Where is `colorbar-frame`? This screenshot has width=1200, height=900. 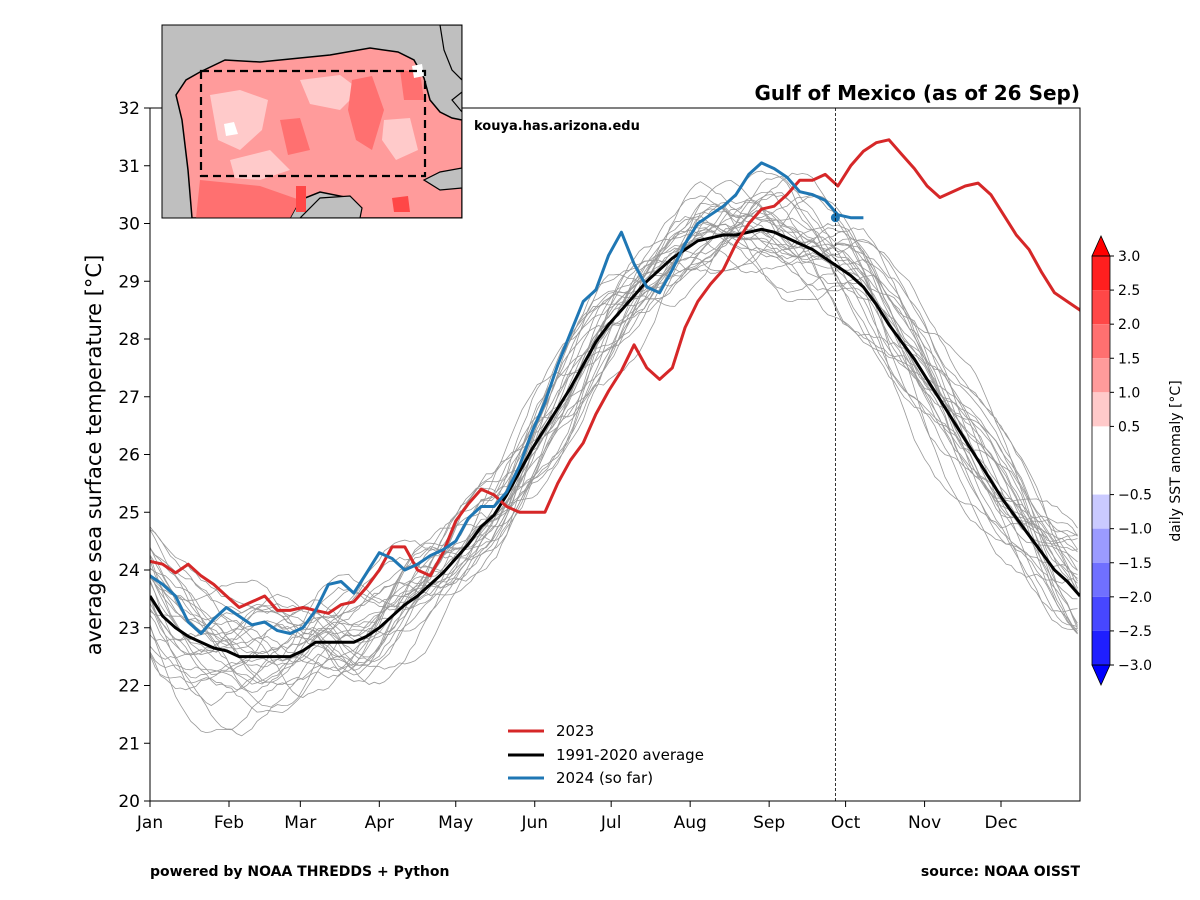 colorbar-frame is located at coordinates (1101, 460).